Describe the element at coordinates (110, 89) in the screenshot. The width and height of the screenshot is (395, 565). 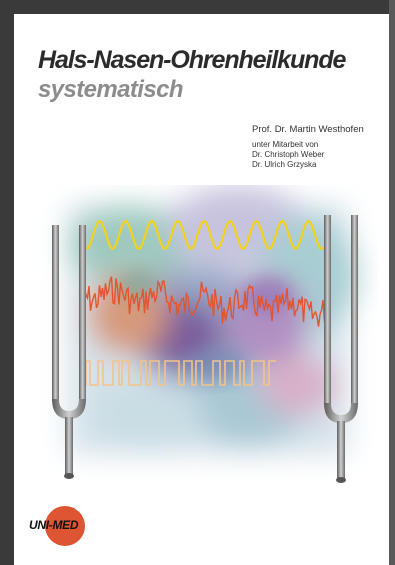
I see `book-subtitle: systematisch` at that location.